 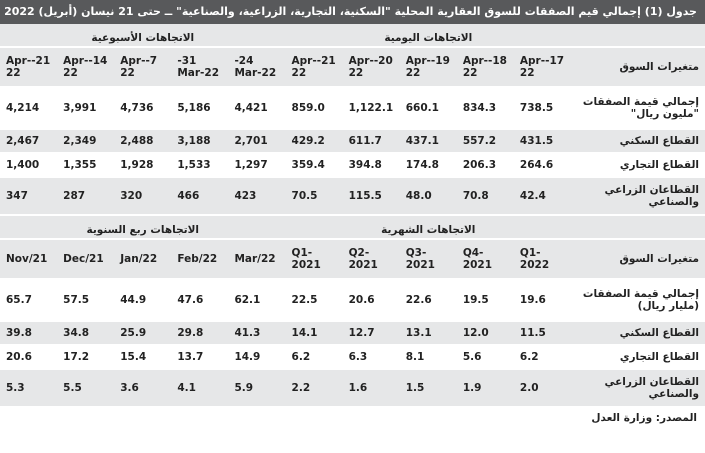 What do you see at coordinates (86, 259) in the screenshot?
I see `column-header: Dec/21` at bounding box center [86, 259].